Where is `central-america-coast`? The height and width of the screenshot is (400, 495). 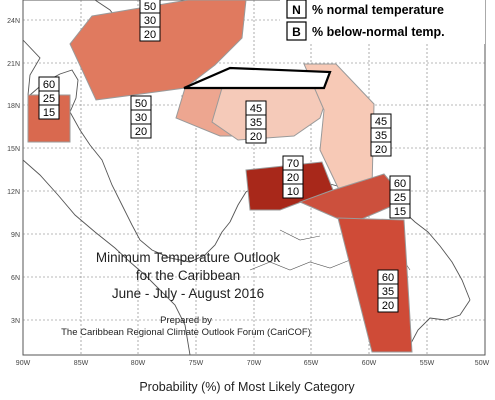 central-america-coast is located at coordinates (150, 187).